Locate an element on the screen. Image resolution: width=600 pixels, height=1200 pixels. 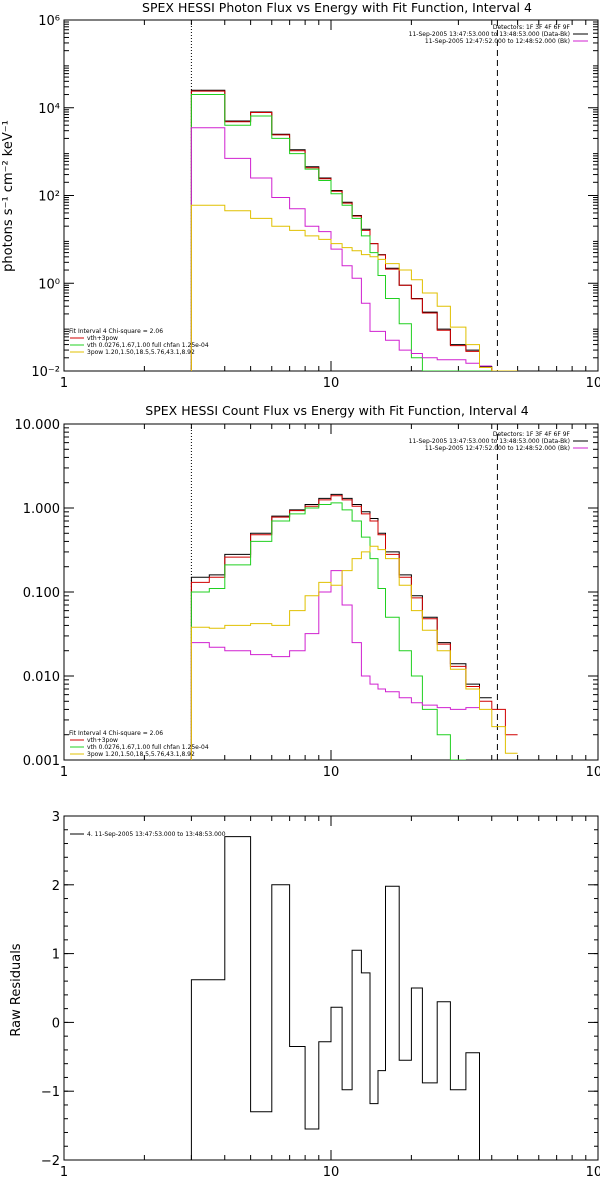
y-tick-label: 10² is located at coordinates (49, 197).